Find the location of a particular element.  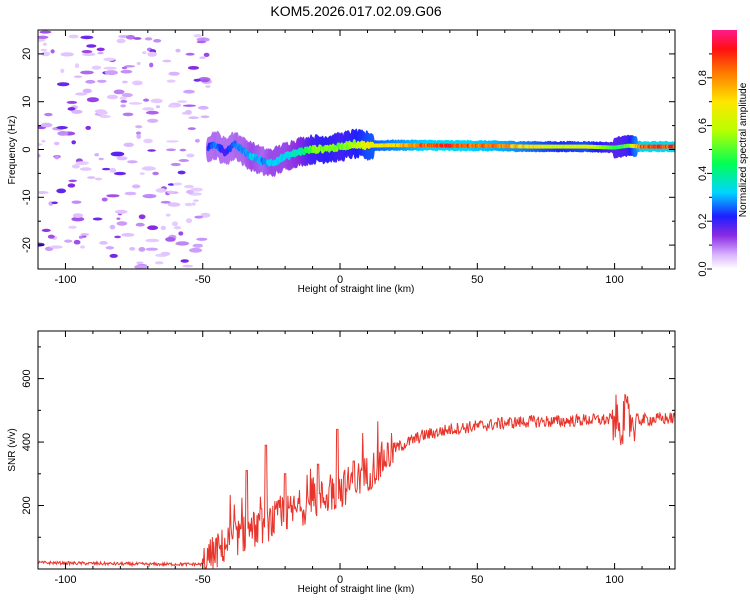

spectrum-cell is located at coordinates (673, 146).